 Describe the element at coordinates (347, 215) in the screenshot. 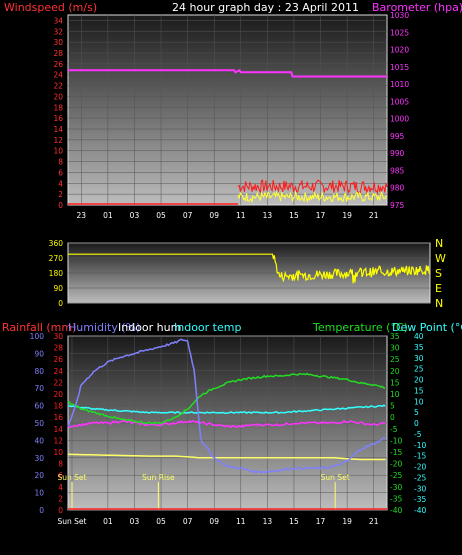

I see `wind-hour-label: 19` at that location.